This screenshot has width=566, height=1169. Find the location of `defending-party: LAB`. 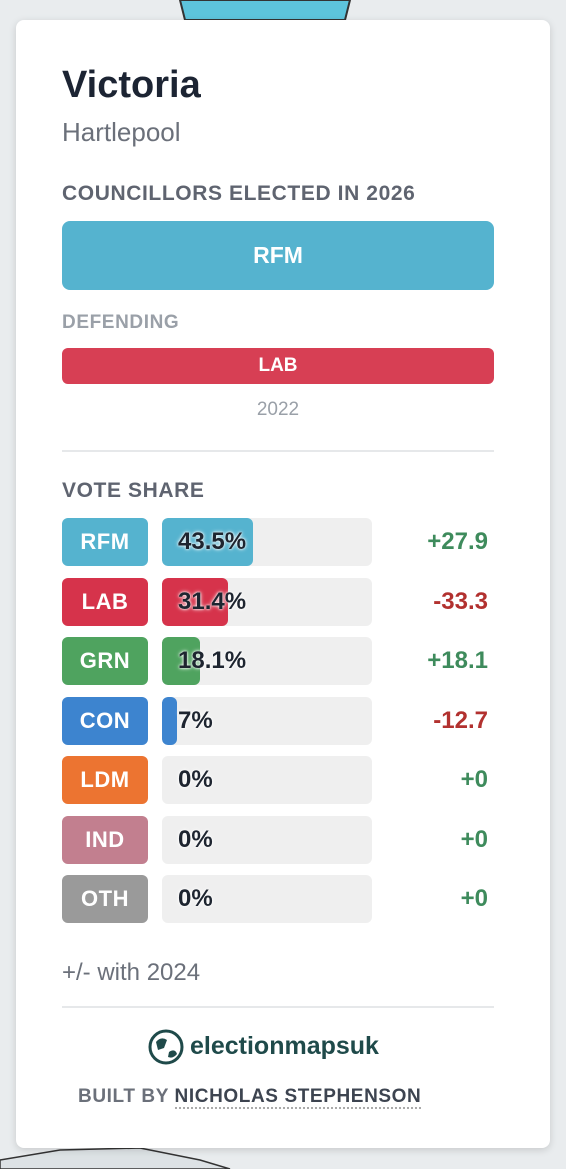

defending-party: LAB is located at coordinates (278, 366).